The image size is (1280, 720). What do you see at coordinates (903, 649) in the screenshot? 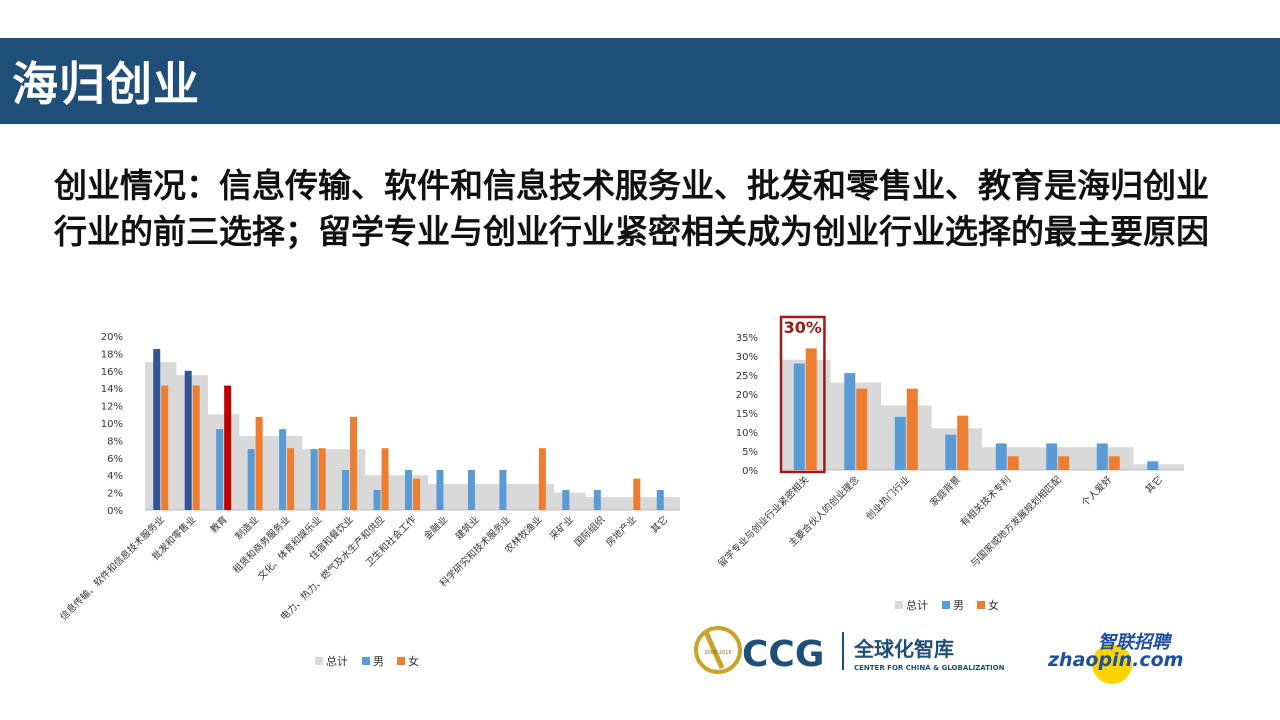
I see `ccg-cn: 全球化智库` at bounding box center [903, 649].